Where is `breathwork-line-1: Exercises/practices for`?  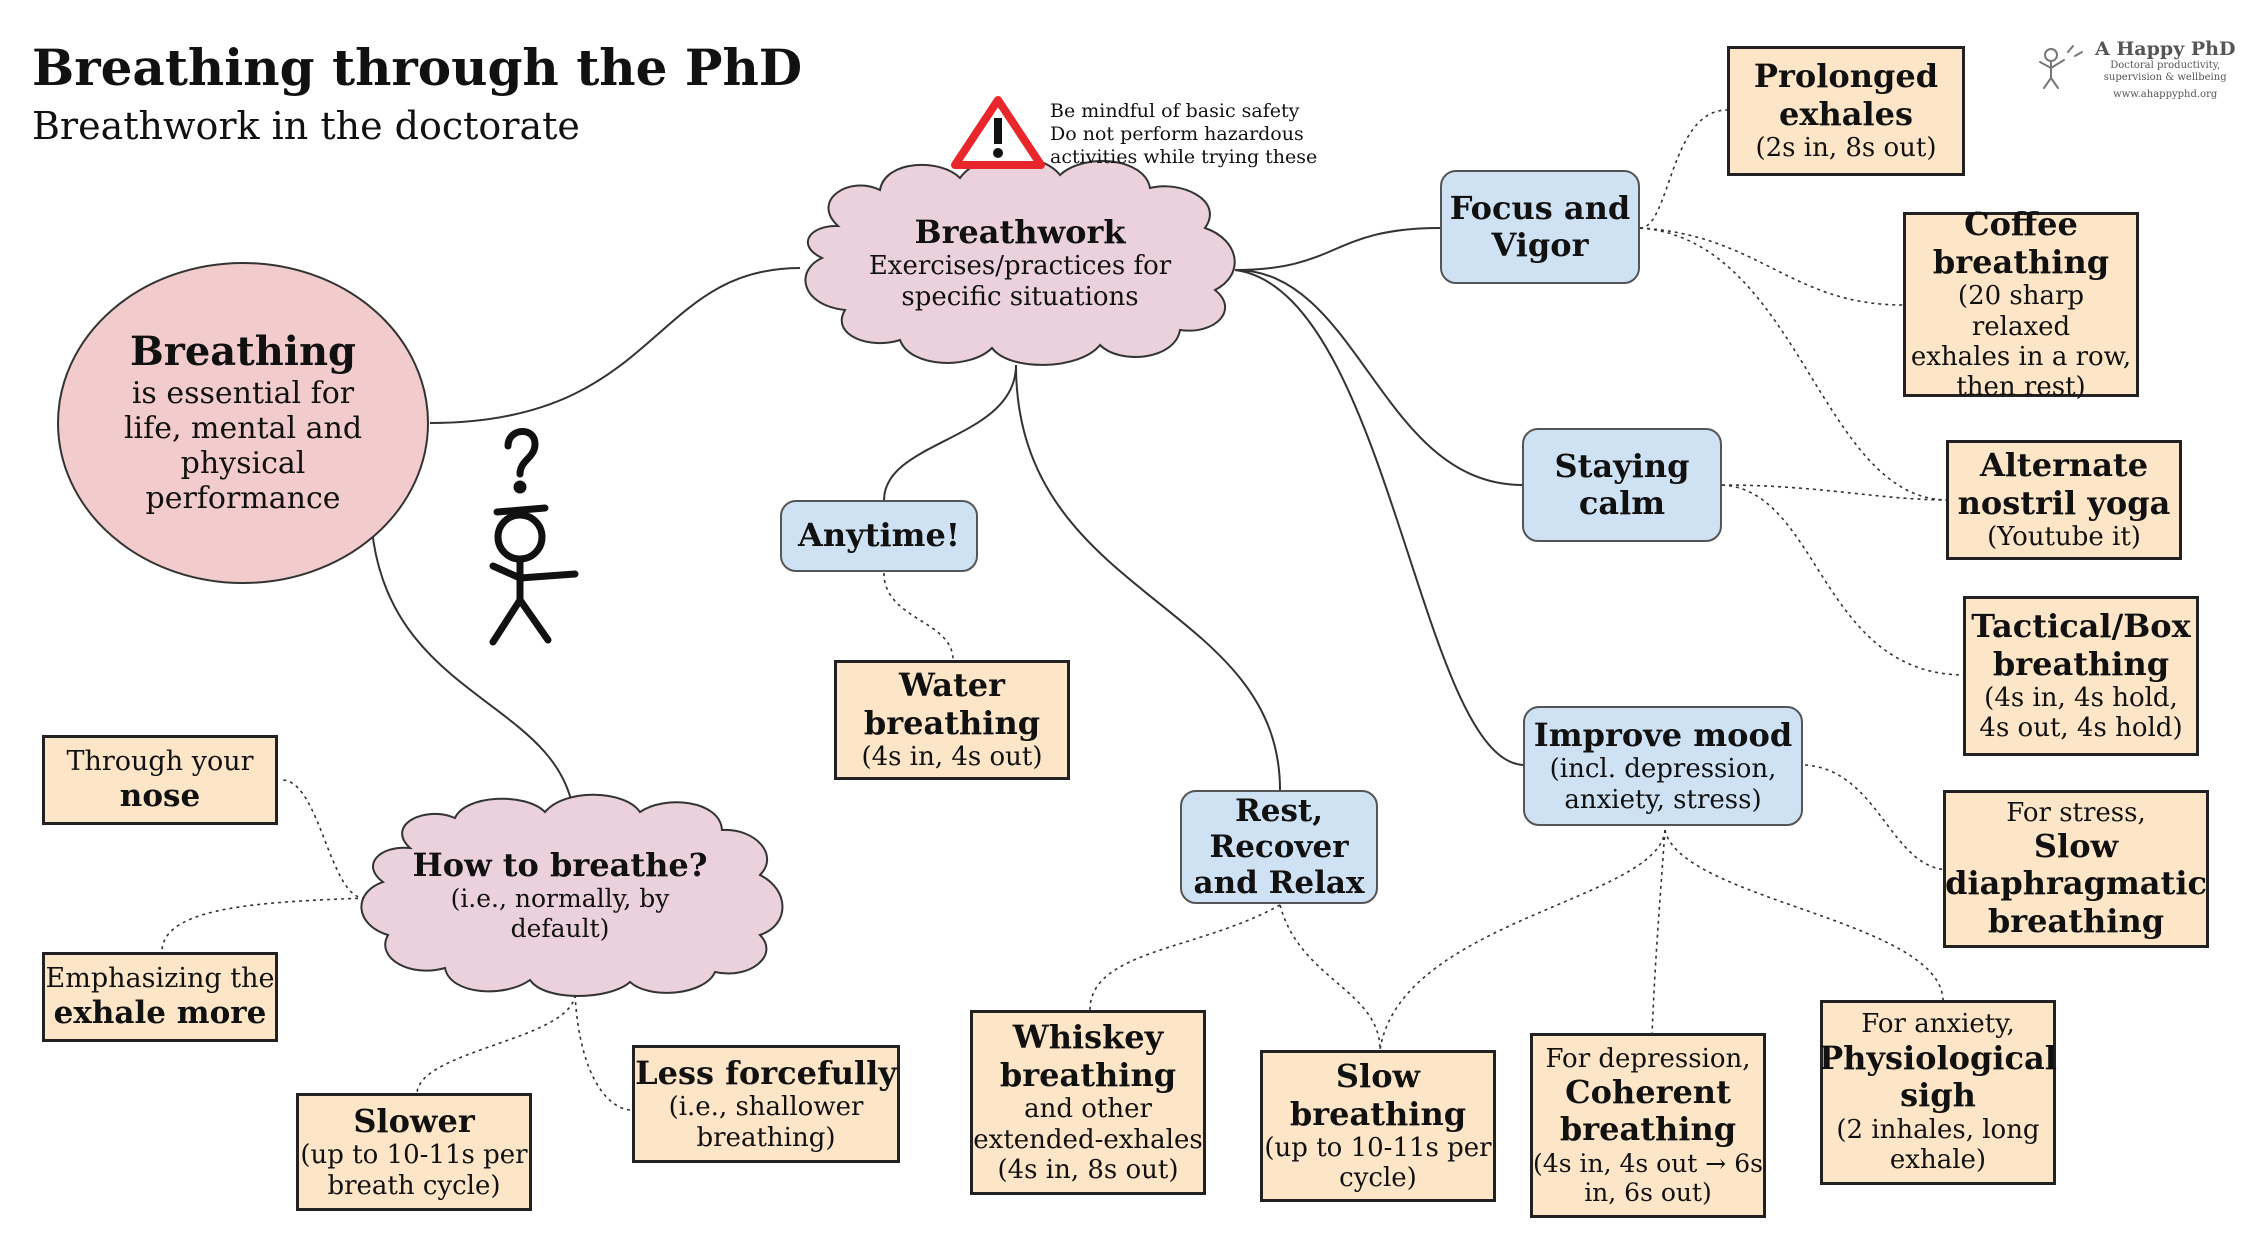 breathwork-line-1: Exercises/practices for is located at coordinates (1020, 266).